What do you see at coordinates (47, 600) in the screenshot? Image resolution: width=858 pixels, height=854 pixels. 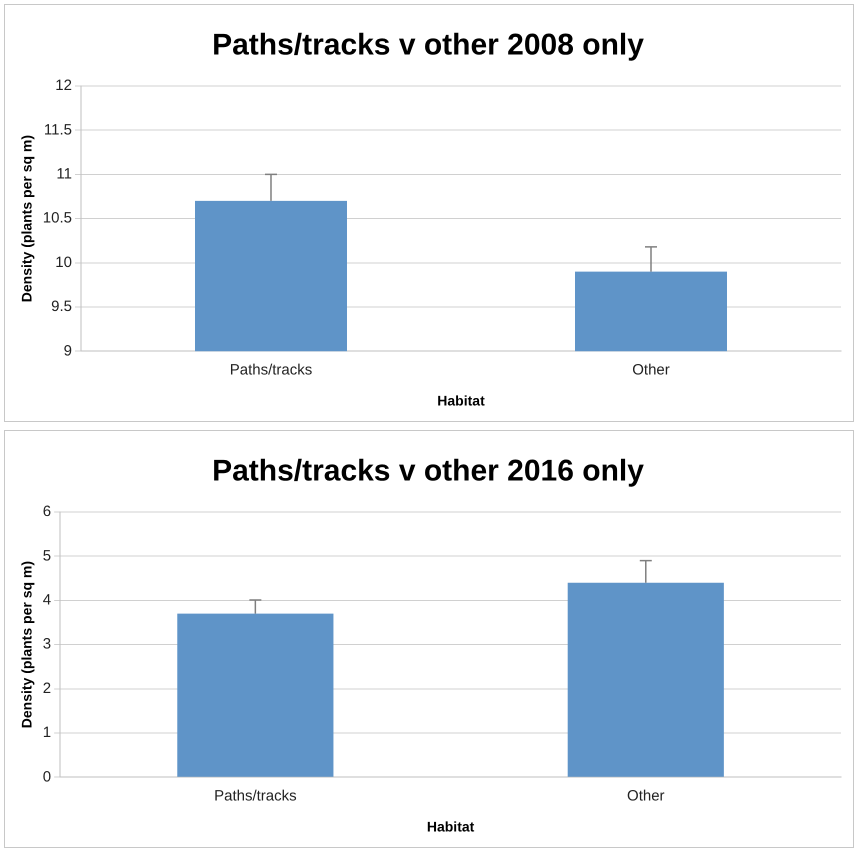 I see `y-tick-label: 4` at bounding box center [47, 600].